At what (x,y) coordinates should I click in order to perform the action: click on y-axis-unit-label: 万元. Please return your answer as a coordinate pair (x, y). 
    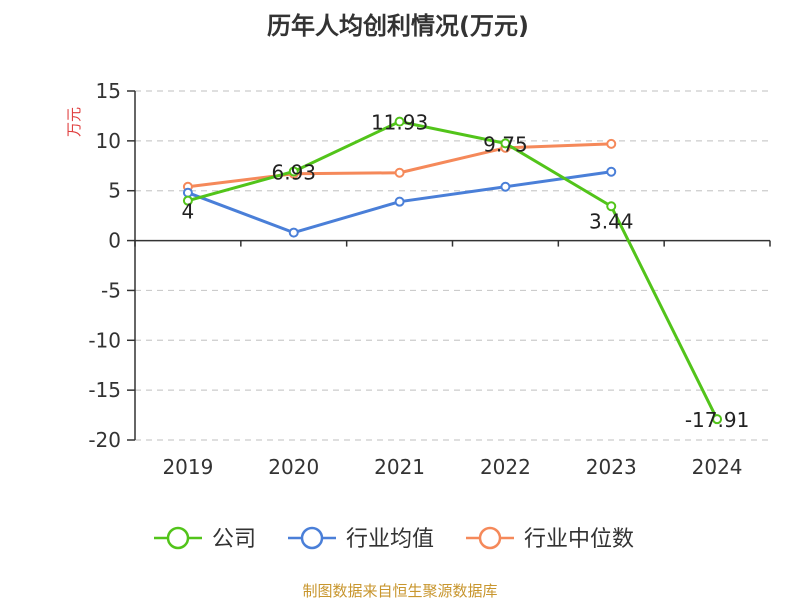
    Looking at the image, I should click on (74, 122).